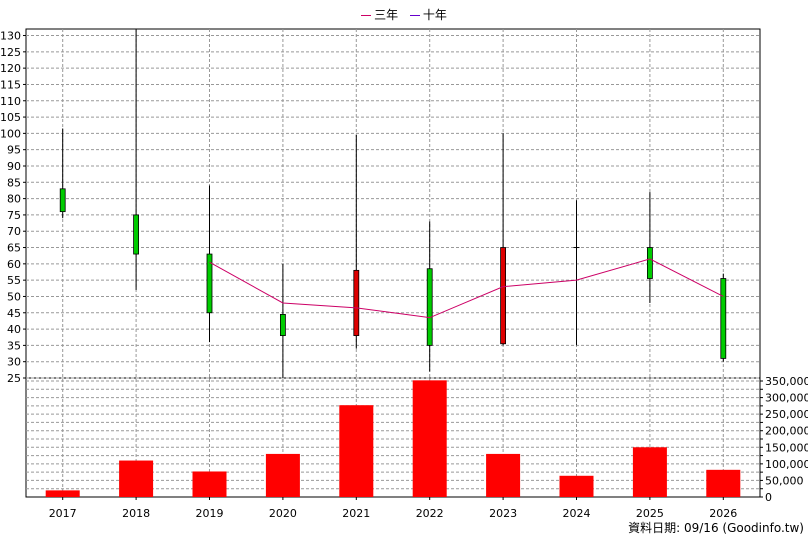 The width and height of the screenshot is (808, 544). Describe the element at coordinates (10, 117) in the screenshot. I see `price-tick-label: 105` at that location.